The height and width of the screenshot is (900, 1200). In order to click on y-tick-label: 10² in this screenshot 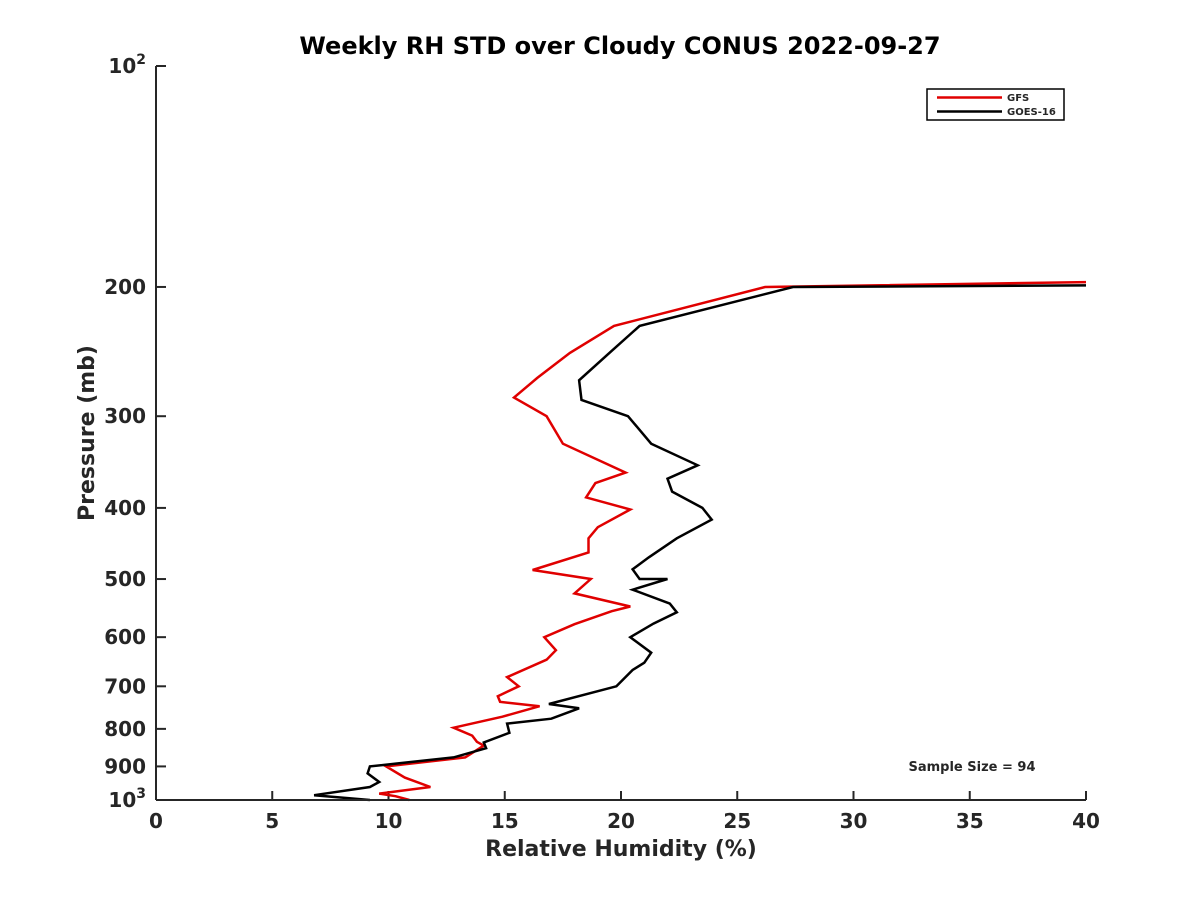, I will do `click(127, 65)`.